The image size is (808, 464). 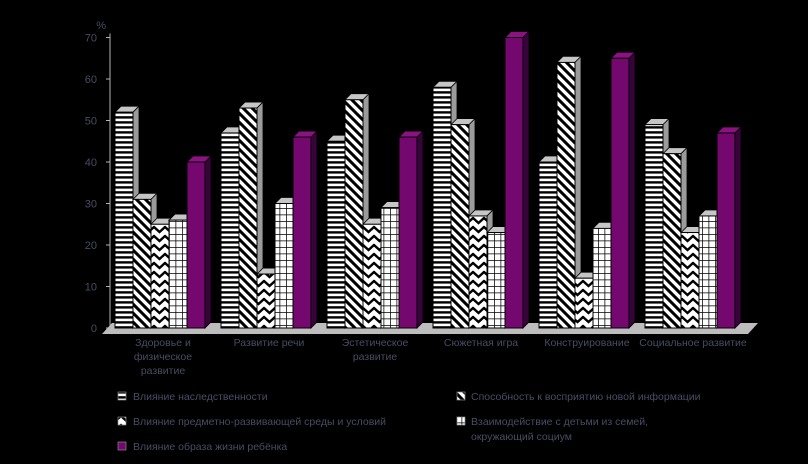 What do you see at coordinates (481, 343) in the screenshot?
I see `category-label: Сюжетная игра` at bounding box center [481, 343].